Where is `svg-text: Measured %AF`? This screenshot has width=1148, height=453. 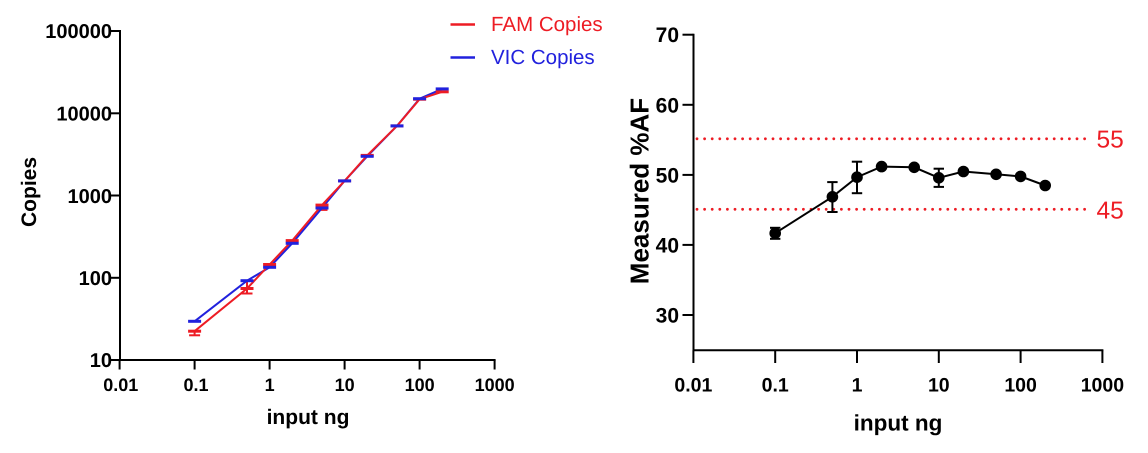 svg-text: Measured %AF is located at coordinates (640, 191).